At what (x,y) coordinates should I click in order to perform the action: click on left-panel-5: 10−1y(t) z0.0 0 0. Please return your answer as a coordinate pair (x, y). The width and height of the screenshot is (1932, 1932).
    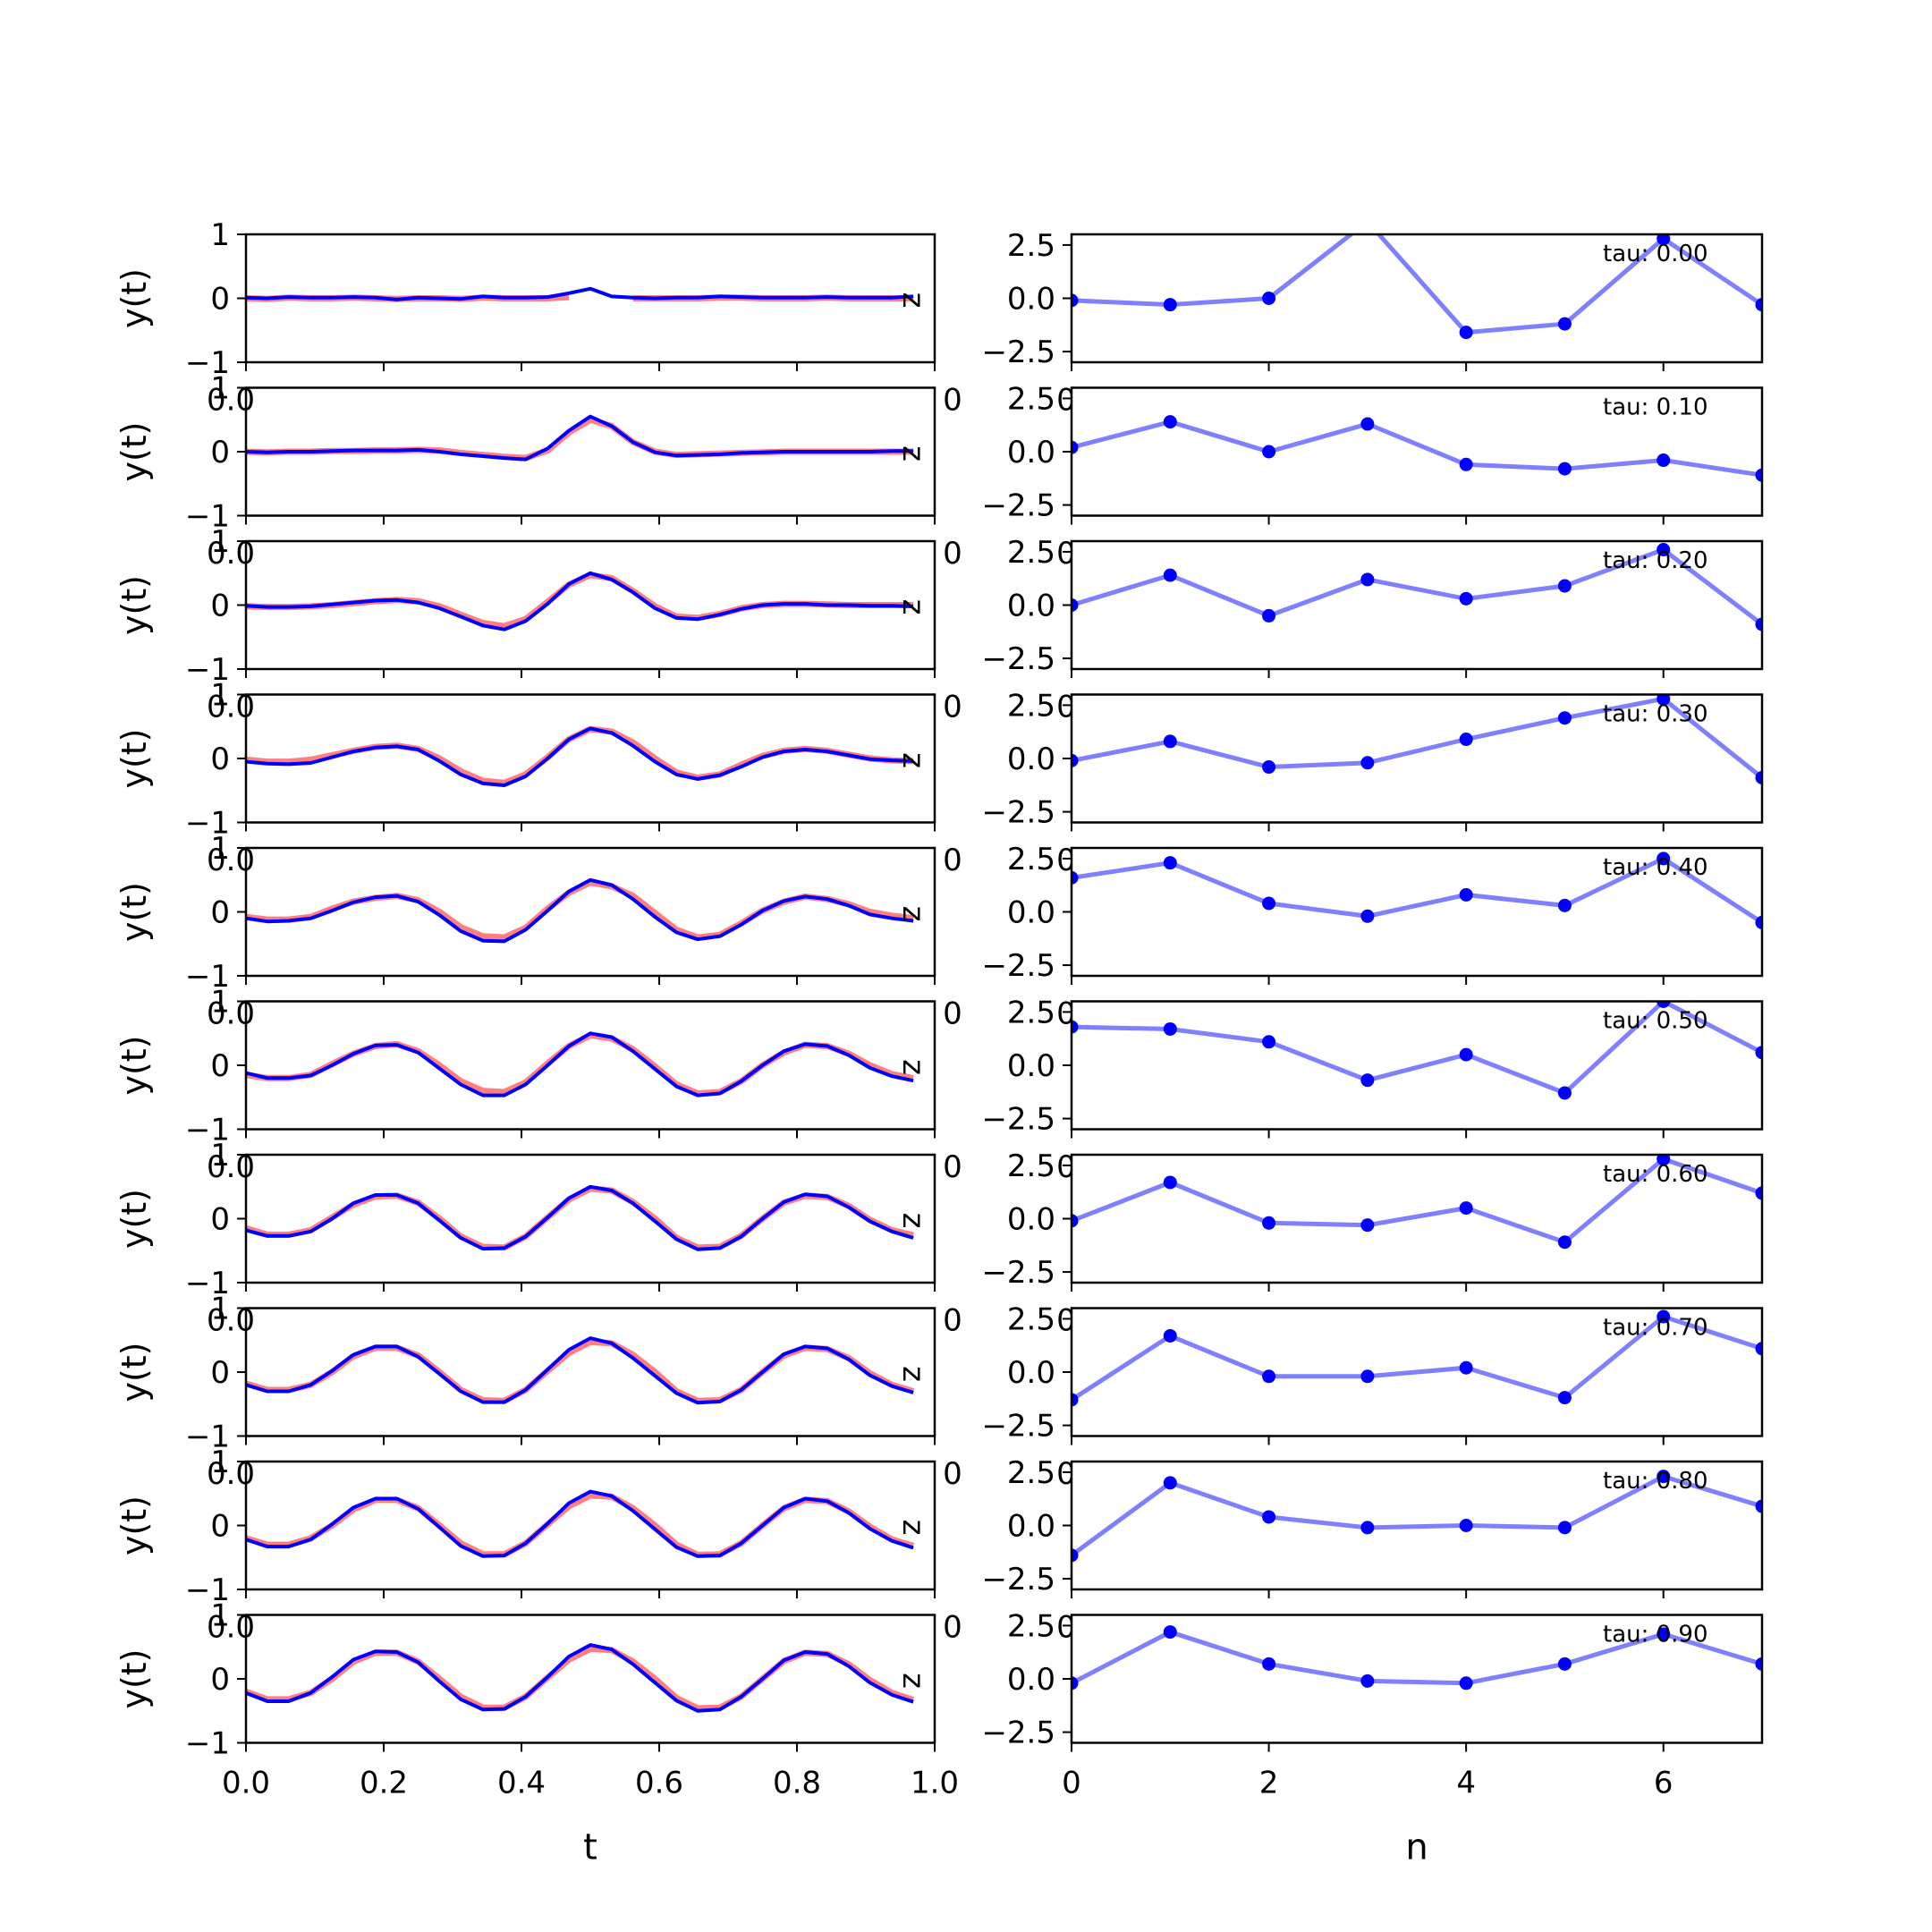
    Looking at the image, I should click on (595, 1066).